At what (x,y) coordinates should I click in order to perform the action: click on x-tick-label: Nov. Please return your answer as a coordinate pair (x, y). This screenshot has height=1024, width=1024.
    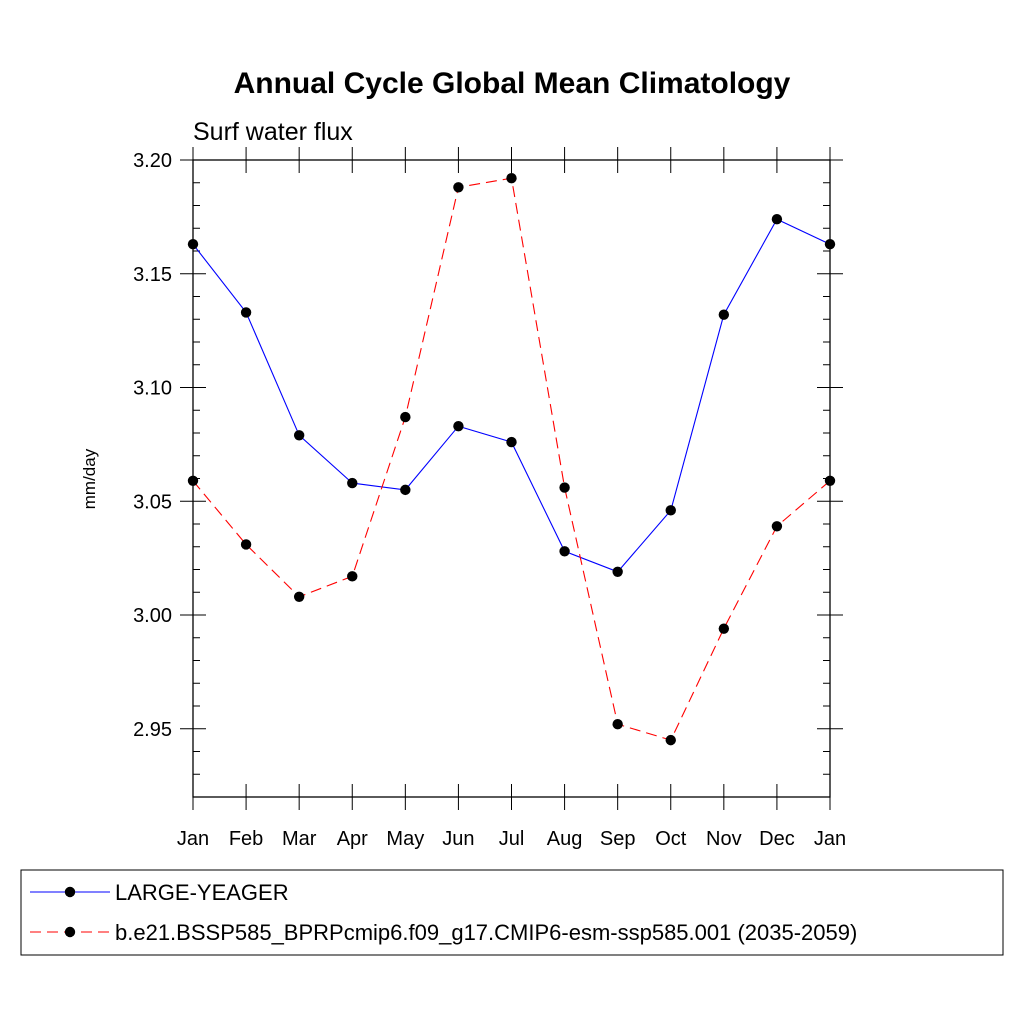
    Looking at the image, I should click on (724, 839).